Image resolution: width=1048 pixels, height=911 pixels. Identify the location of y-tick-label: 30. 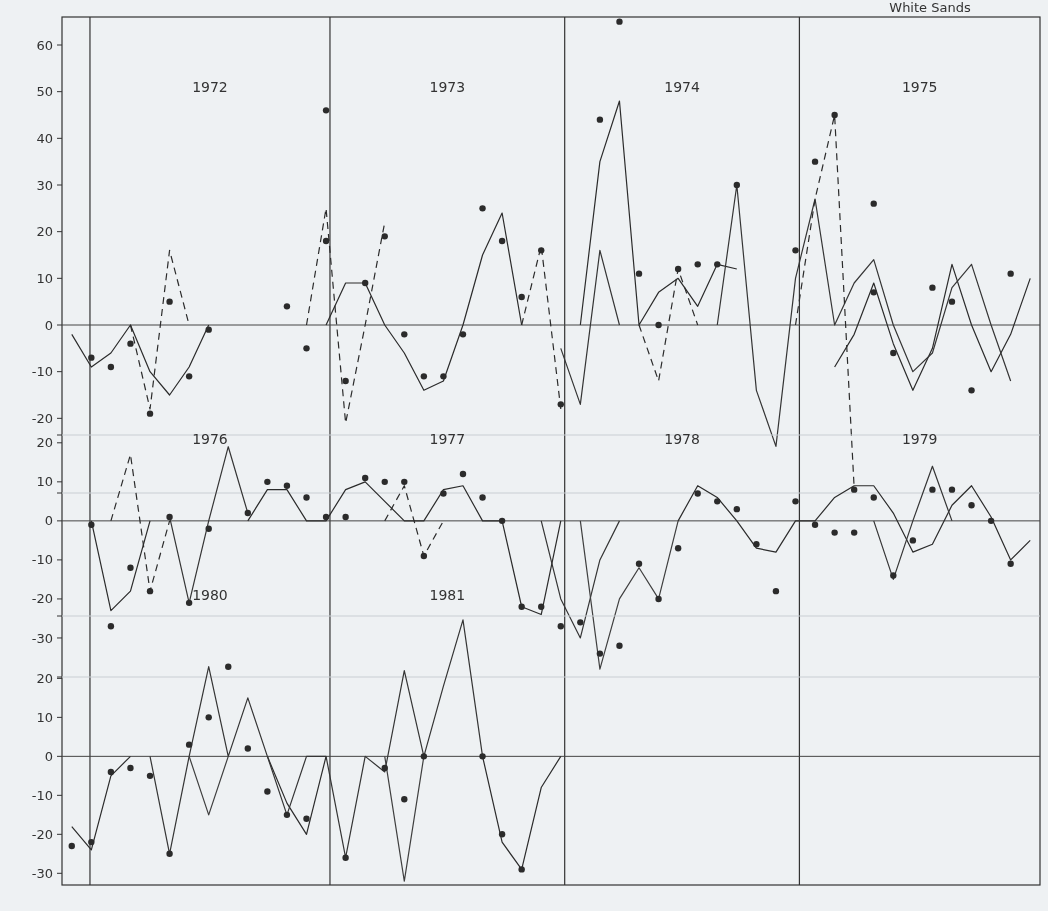
(44, 185).